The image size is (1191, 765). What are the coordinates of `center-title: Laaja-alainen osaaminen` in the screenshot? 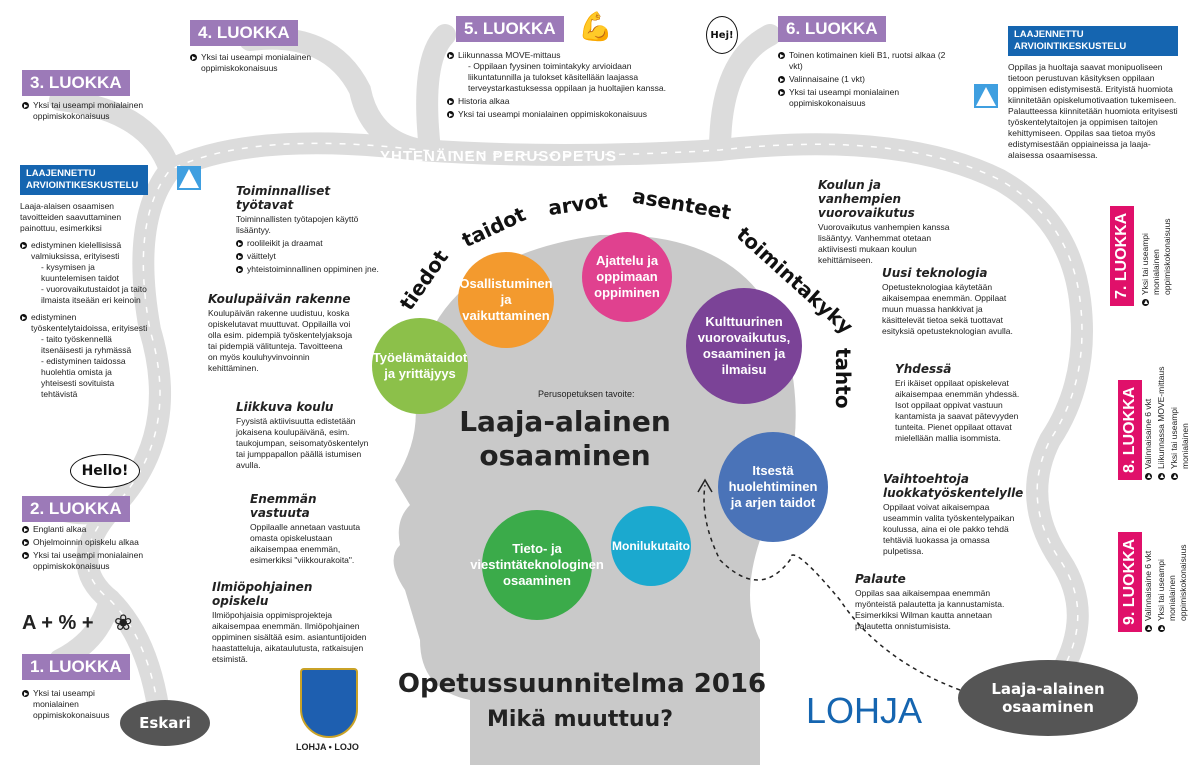 It's located at (565, 438).